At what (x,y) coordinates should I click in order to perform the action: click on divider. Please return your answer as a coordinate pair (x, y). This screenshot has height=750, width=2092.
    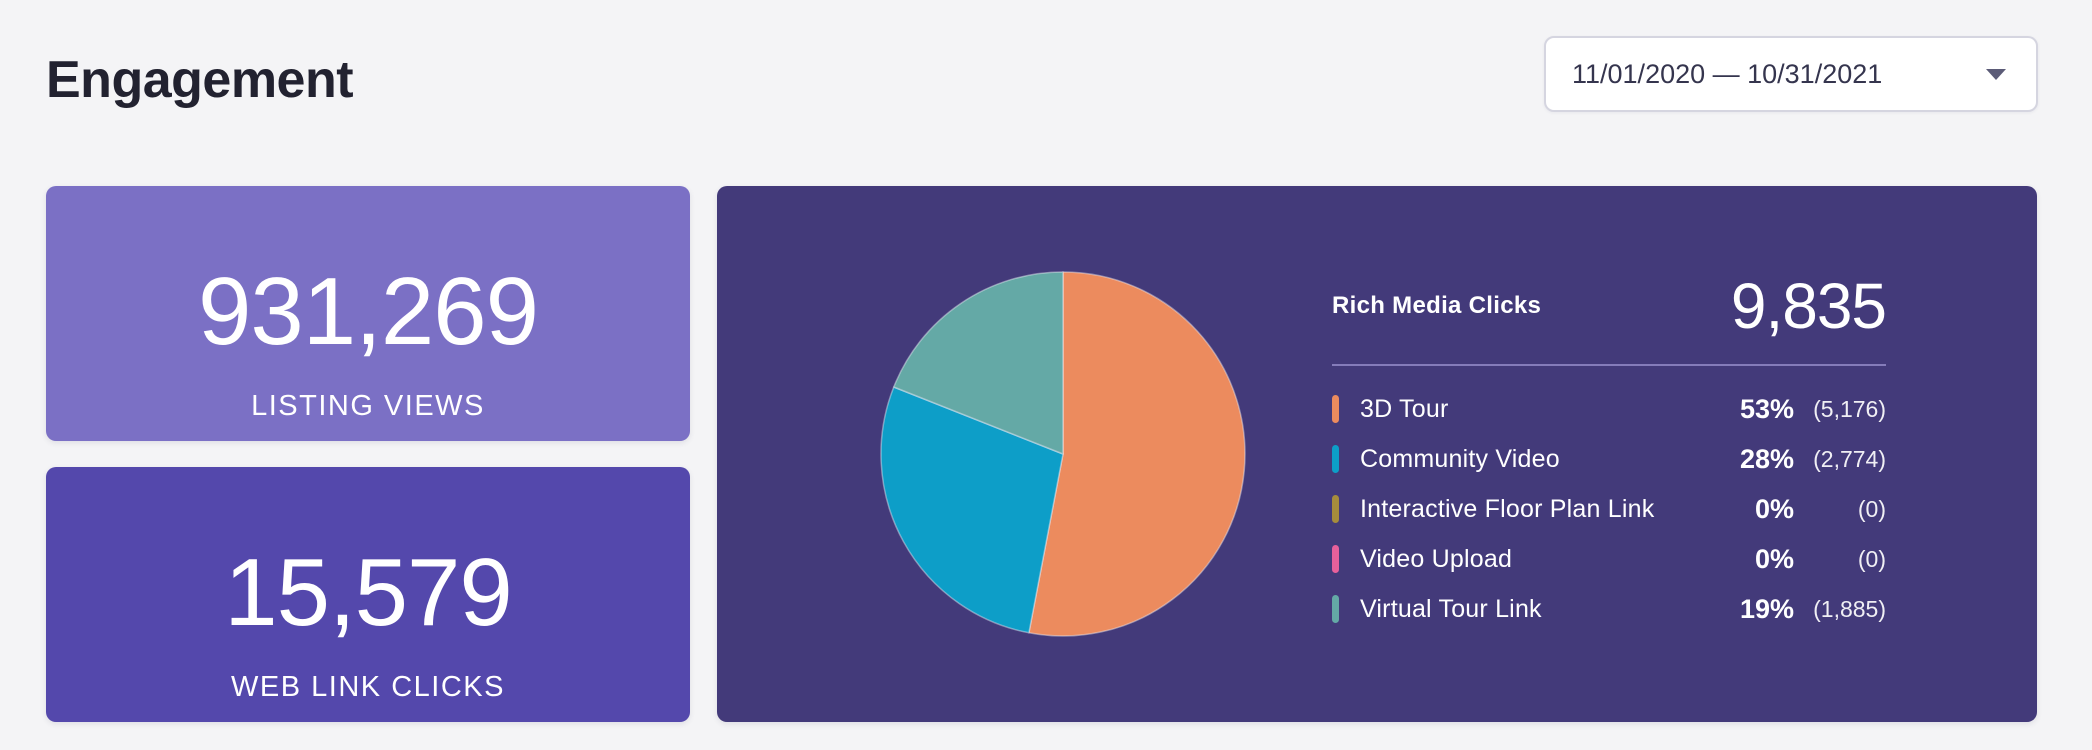
    Looking at the image, I should click on (1609, 365).